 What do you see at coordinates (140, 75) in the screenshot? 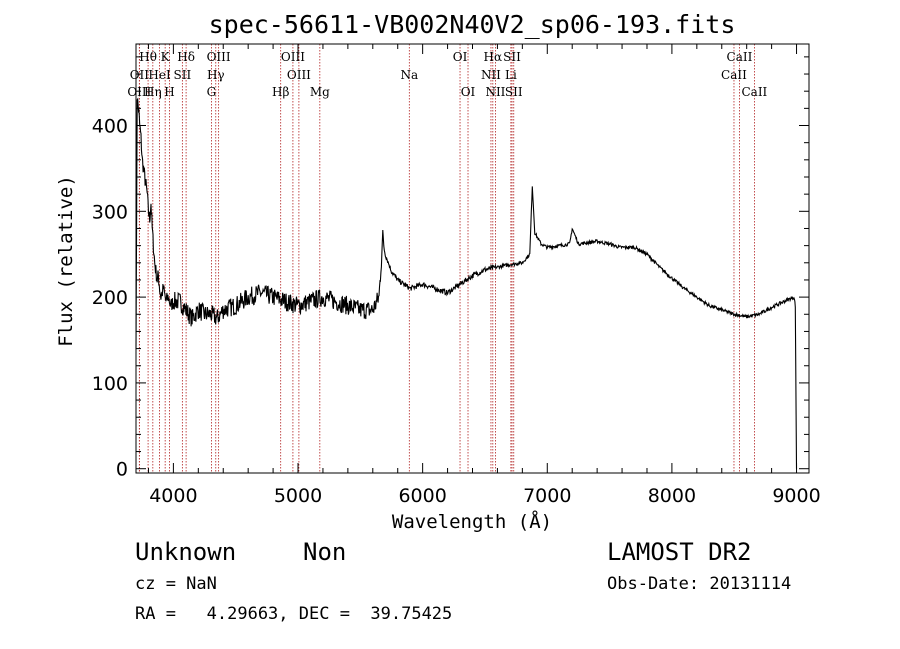
I see `spectral-line-label: OII` at bounding box center [140, 75].